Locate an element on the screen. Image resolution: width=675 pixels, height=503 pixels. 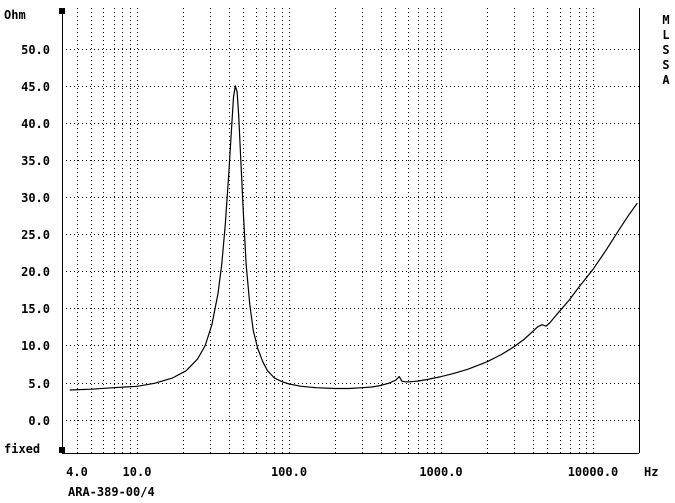
y-tick-label: 35.0 is located at coordinates (35, 161).